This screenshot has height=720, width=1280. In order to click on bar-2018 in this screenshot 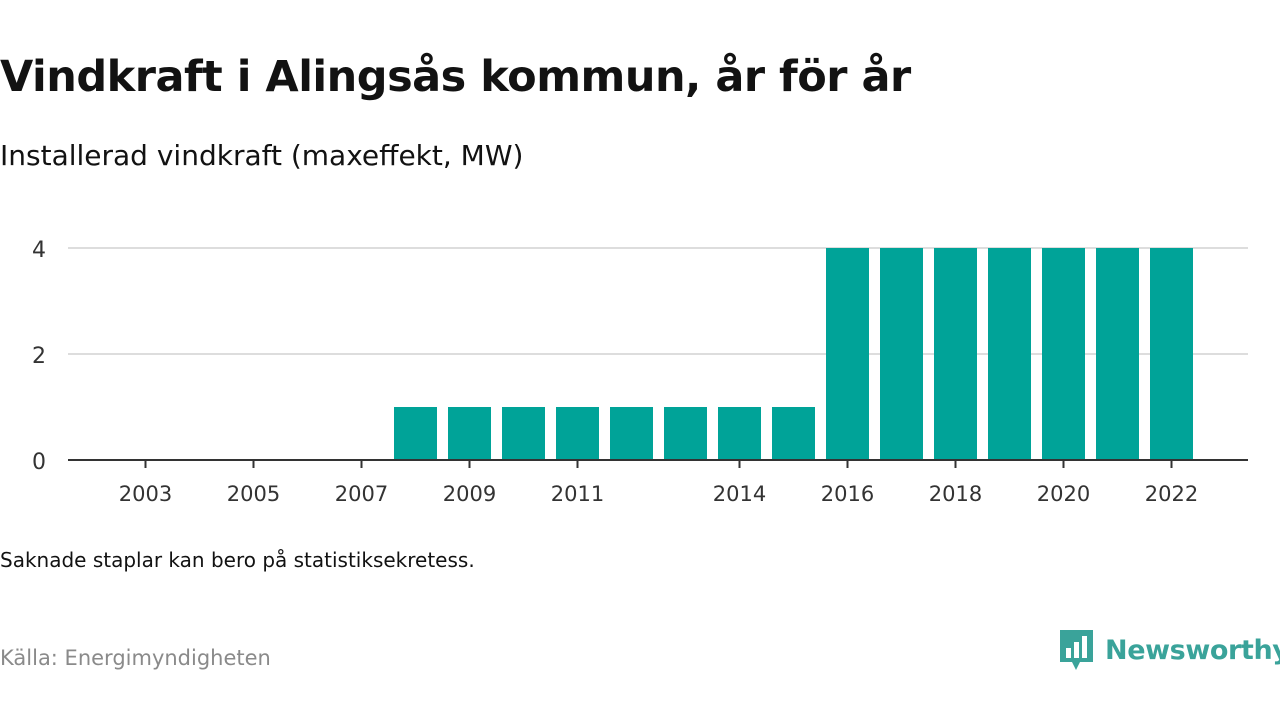, I will do `click(955, 354)`.